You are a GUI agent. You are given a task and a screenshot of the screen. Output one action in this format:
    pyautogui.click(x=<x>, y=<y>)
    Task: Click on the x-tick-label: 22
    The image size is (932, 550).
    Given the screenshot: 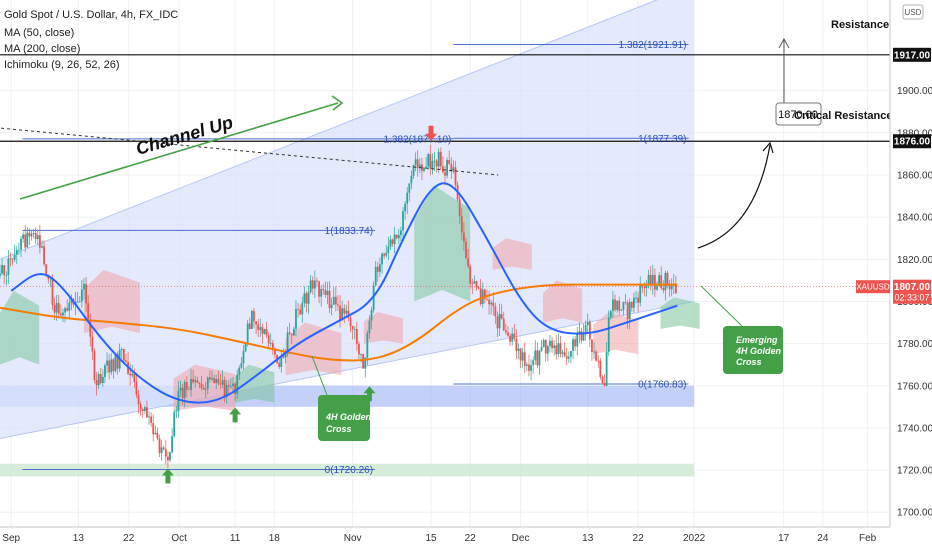 What is the action you would take?
    pyautogui.click(x=639, y=538)
    